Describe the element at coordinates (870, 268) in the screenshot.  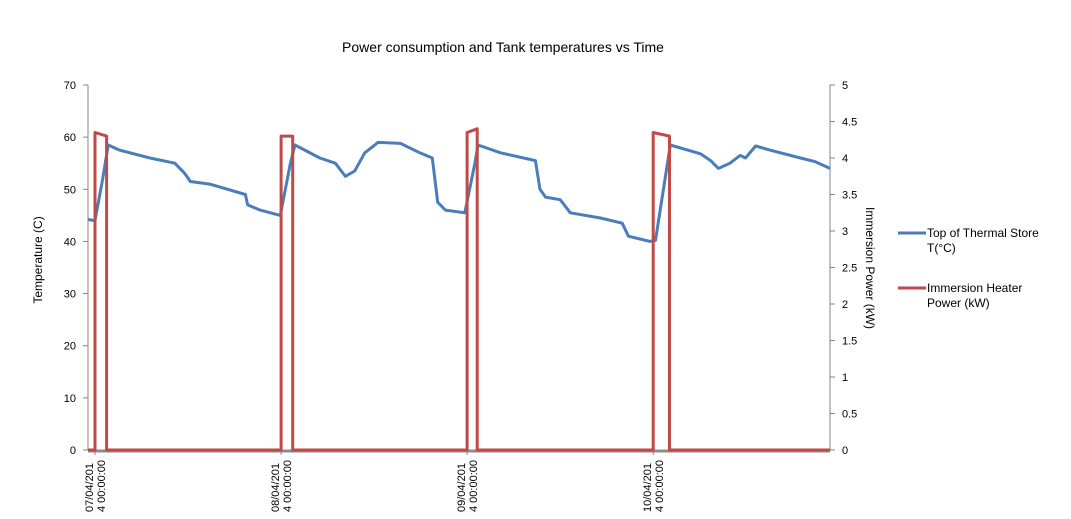
I see `y2-axis-label: Immersion Power (kW)` at that location.